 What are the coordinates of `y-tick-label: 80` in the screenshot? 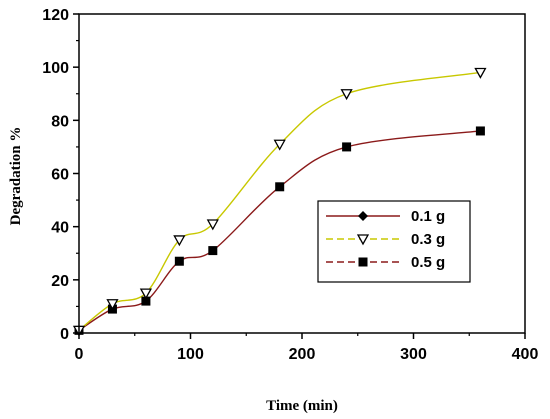 It's located at (60, 121).